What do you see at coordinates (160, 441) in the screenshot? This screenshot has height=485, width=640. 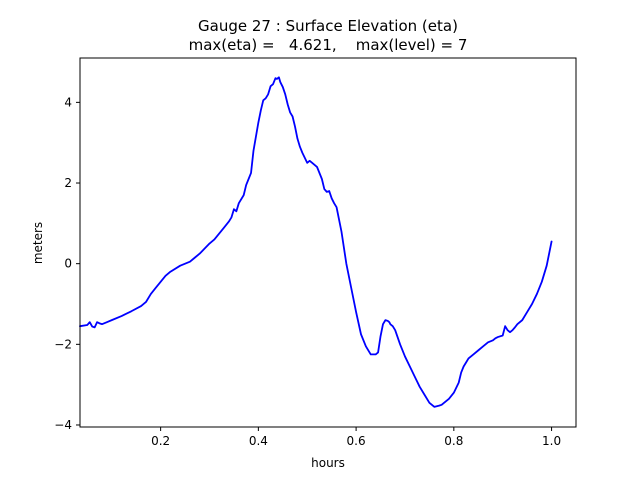 I see `x-tick-label: 0.2` at bounding box center [160, 441].